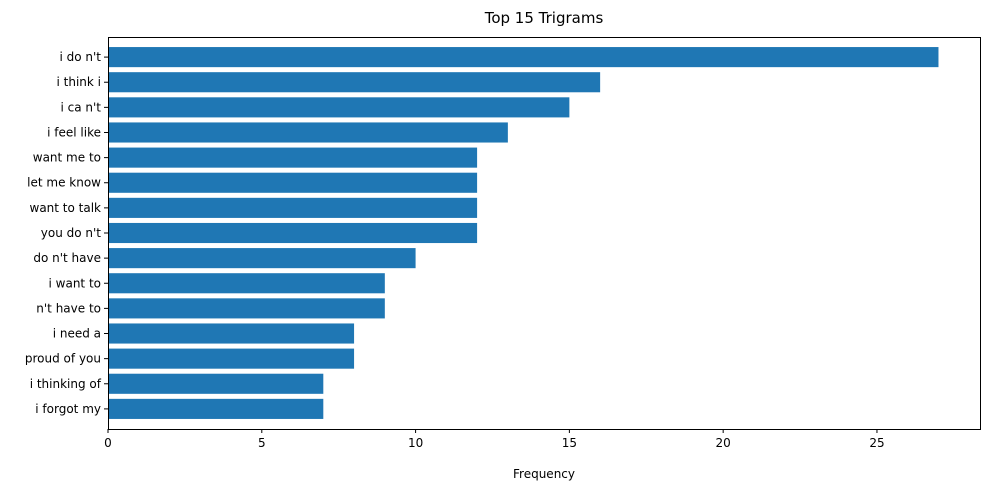  Describe the element at coordinates (77, 334) in the screenshot. I see `y-tick-label: i need a` at that location.